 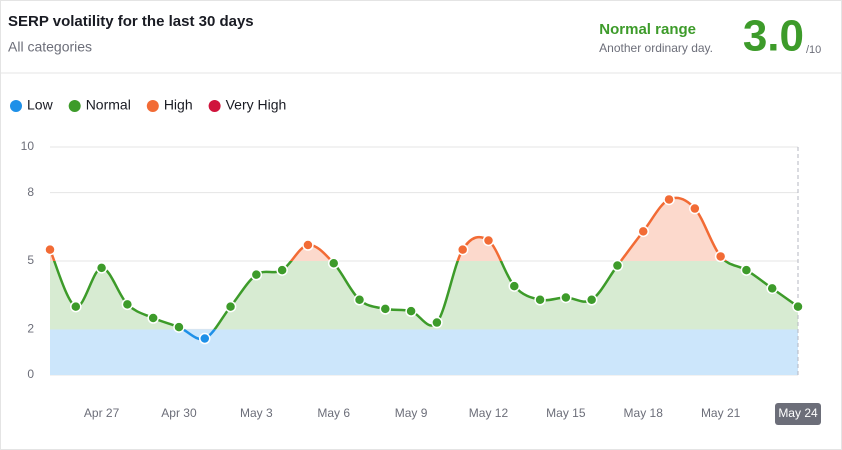 I want to click on x-tick-label: May 21, so click(x=721, y=413).